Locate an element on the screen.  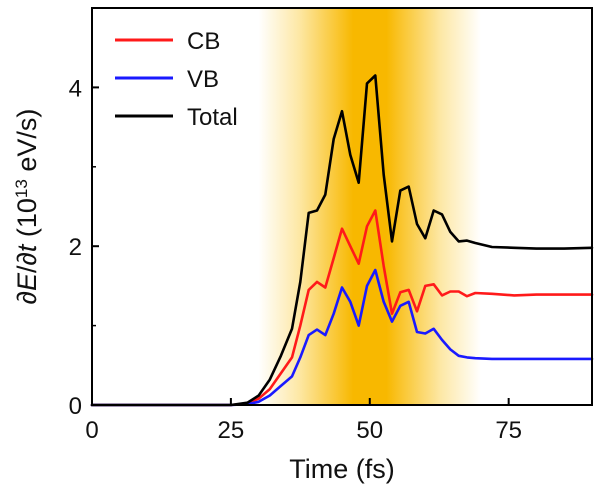
legend: CB VB Total is located at coordinates (176, 79).